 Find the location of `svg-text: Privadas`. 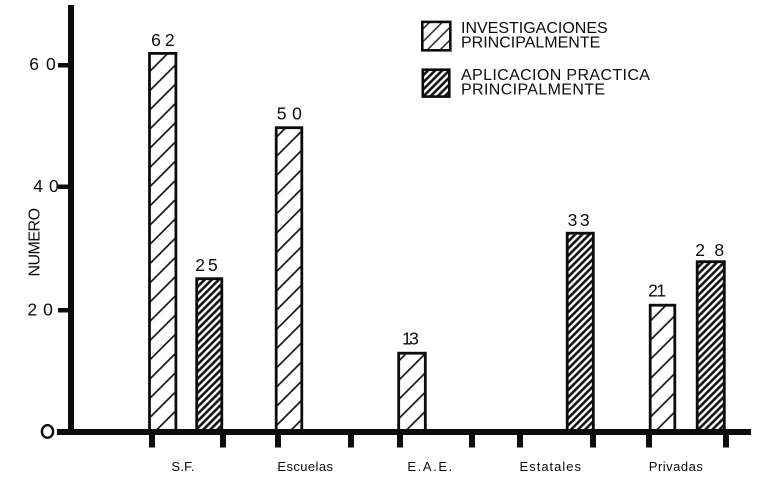

svg-text: Privadas is located at coordinates (676, 466).